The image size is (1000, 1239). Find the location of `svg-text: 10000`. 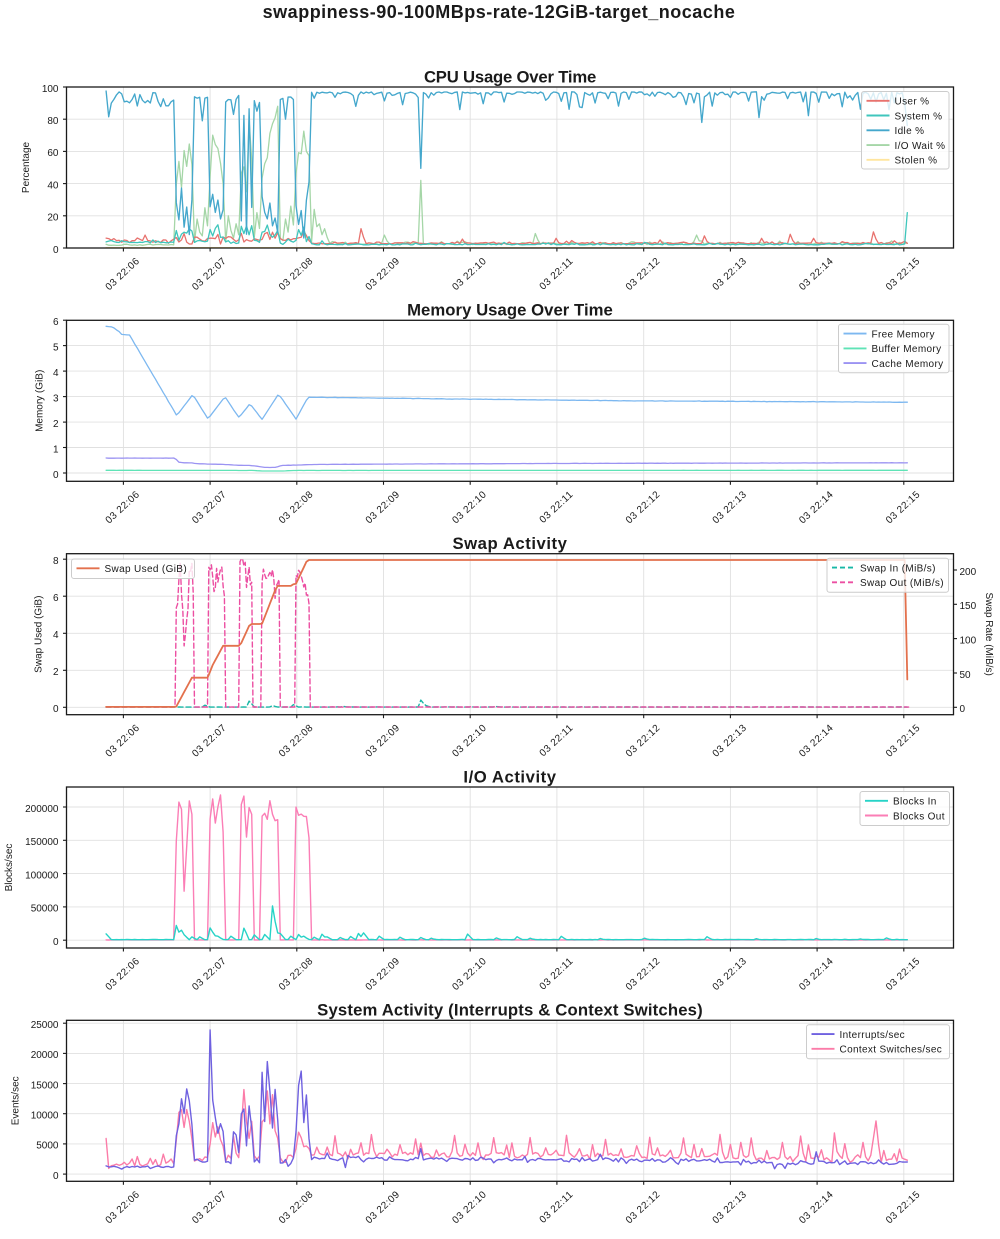

svg-text: 10000 is located at coordinates (45, 1116).